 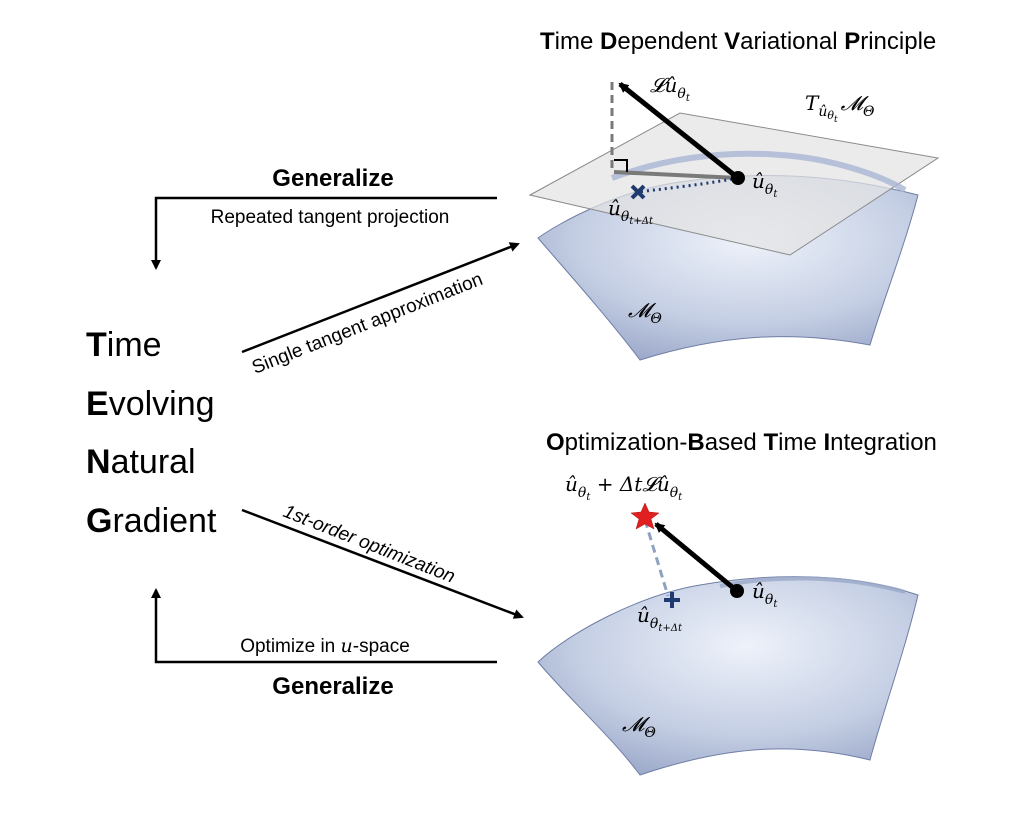 What do you see at coordinates (765, 184) in the screenshot?
I see `current-point-label-top: ûθt` at bounding box center [765, 184].